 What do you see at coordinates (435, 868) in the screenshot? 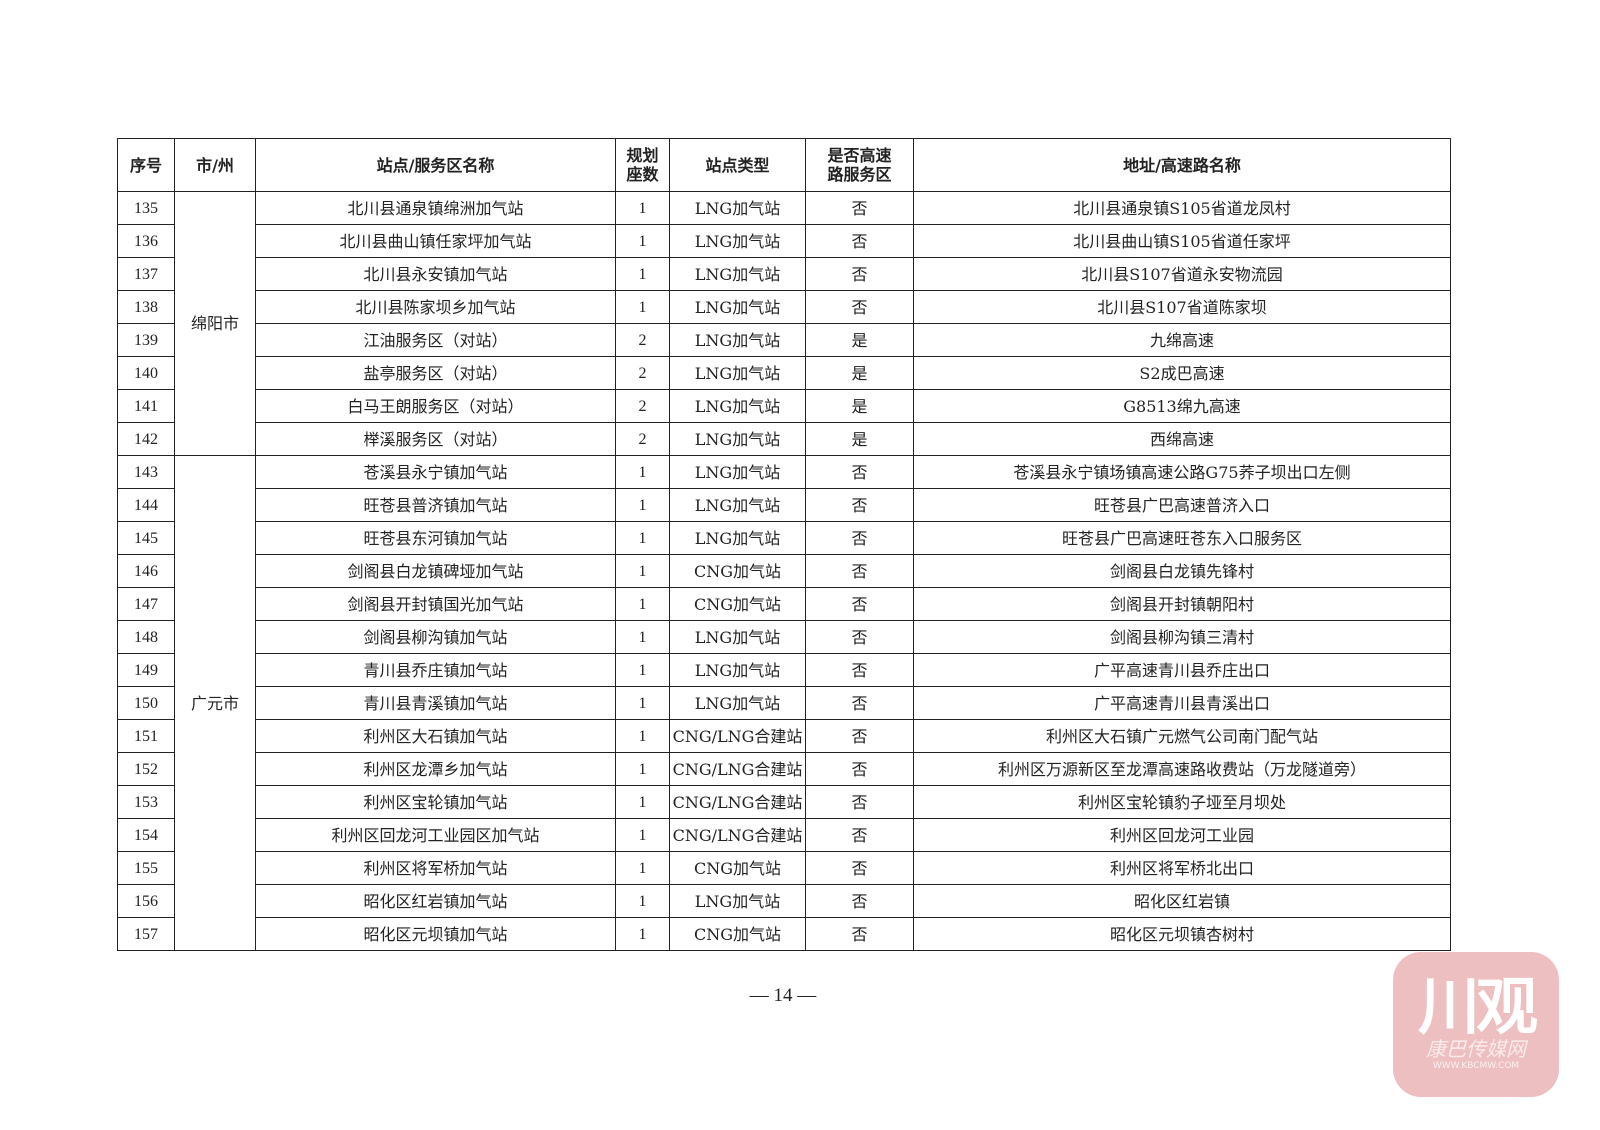
I see `station-name-cell: 利州区将军桥加气站` at bounding box center [435, 868].